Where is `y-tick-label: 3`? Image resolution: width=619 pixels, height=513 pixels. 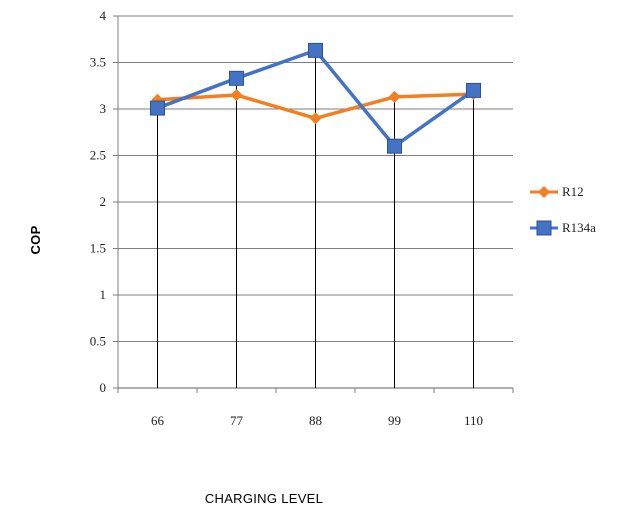 y-tick-label: 3 is located at coordinates (103, 108).